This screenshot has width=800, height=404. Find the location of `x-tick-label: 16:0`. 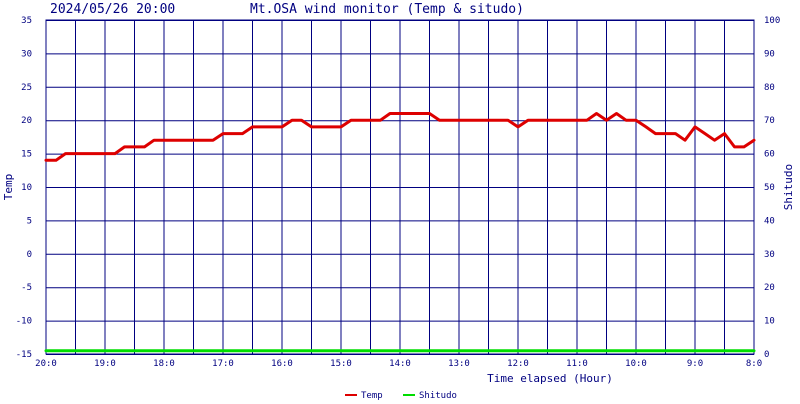

x-tick-label: 16:0 is located at coordinates (282, 364).